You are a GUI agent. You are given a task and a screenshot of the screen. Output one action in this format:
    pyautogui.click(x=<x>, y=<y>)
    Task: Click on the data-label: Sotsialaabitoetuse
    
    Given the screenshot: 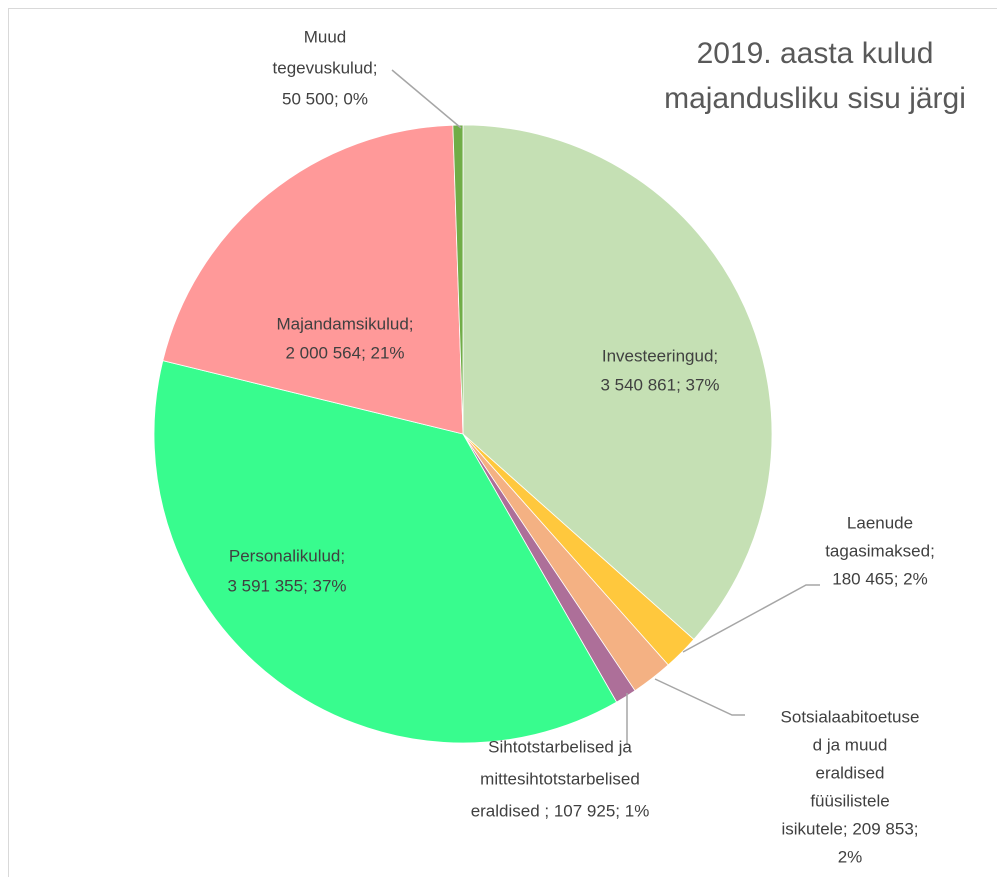 What is the action you would take?
    pyautogui.click(x=850, y=716)
    